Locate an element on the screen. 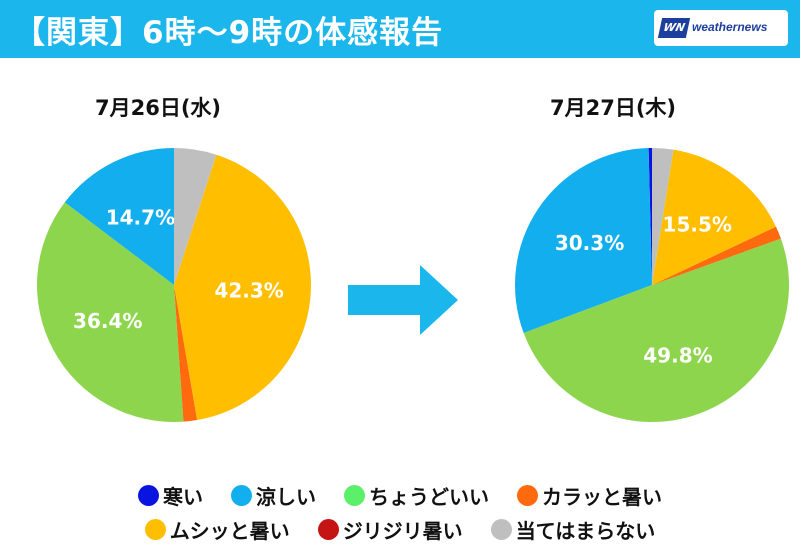  legend-item: ちょうどいい is located at coordinates (416, 495).